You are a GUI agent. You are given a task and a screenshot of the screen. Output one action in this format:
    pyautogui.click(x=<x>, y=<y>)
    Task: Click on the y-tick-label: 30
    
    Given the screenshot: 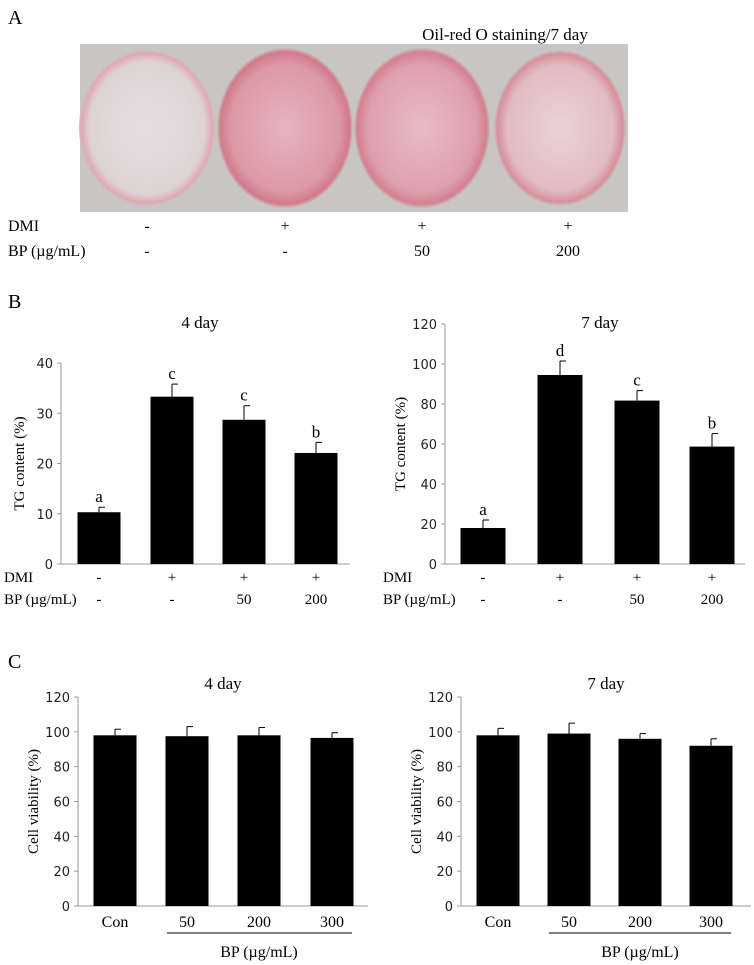 What is the action you would take?
    pyautogui.click(x=44, y=414)
    